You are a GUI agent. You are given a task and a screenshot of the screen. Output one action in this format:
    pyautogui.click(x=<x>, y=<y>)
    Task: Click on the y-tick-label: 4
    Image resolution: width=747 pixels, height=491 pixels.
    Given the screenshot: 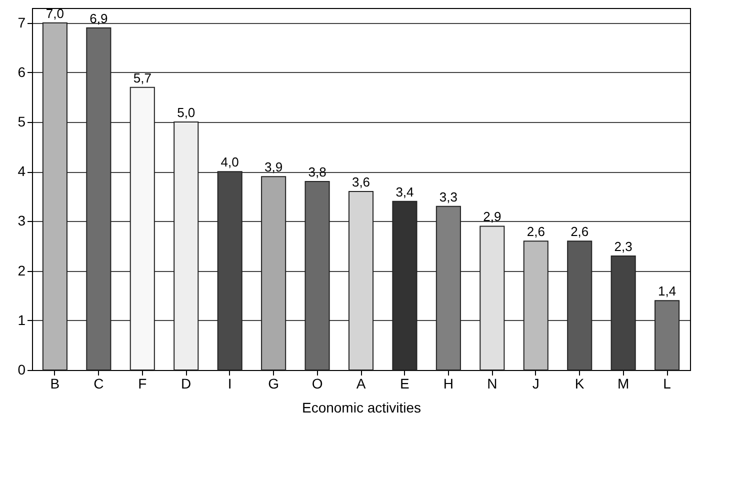 What is the action you would take?
    pyautogui.click(x=22, y=171)
    